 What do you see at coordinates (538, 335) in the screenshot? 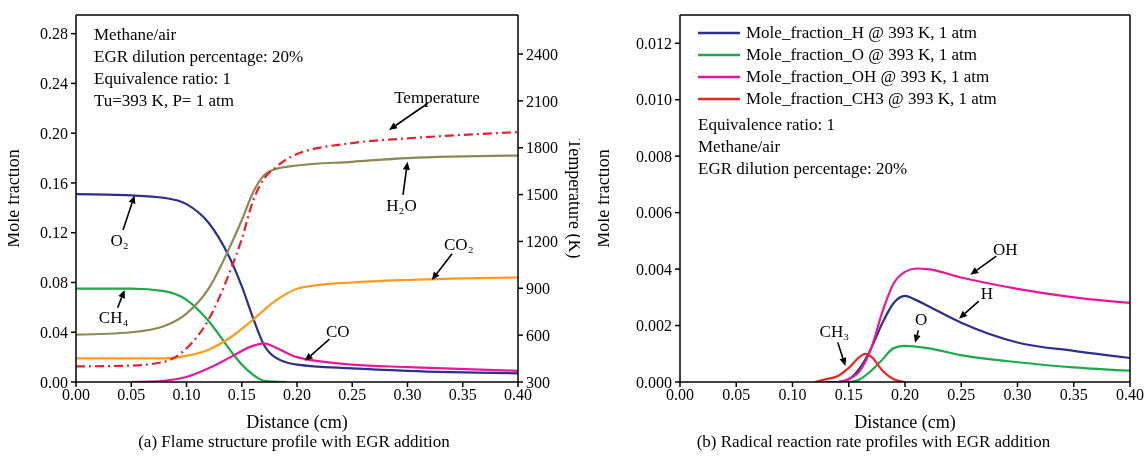
I see `y2-tick-label: 600` at bounding box center [538, 335].